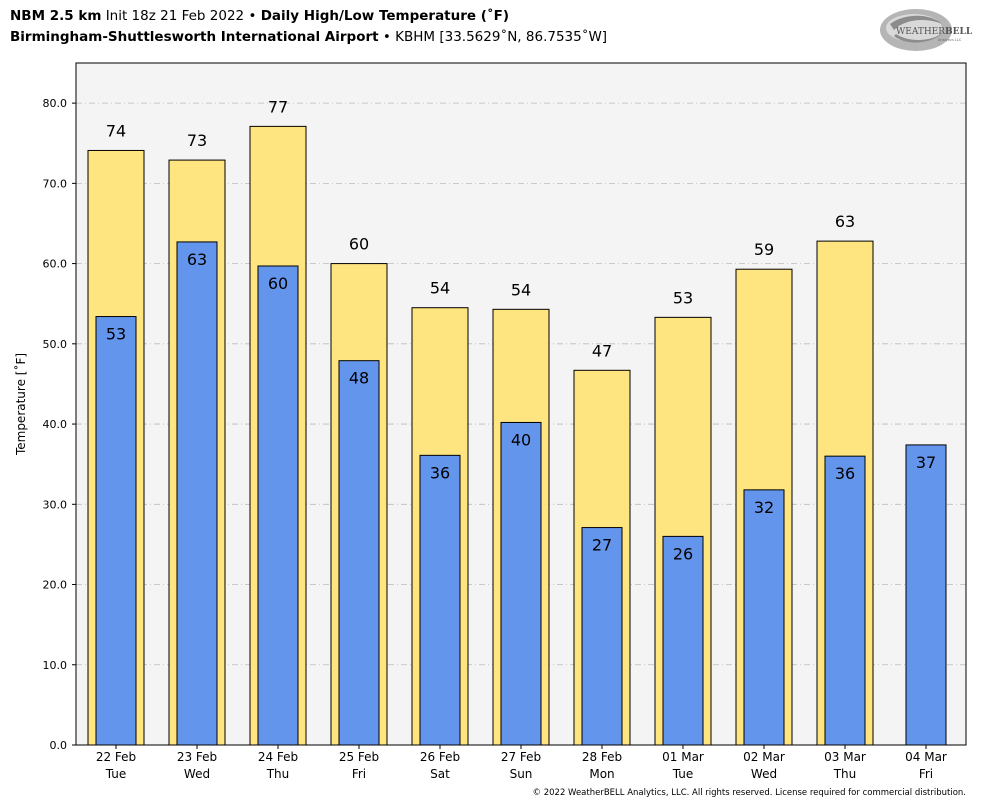 The height and width of the screenshot is (808, 984). What do you see at coordinates (197, 757) in the screenshot?
I see `x-tick-label: 23 Feb` at bounding box center [197, 757].